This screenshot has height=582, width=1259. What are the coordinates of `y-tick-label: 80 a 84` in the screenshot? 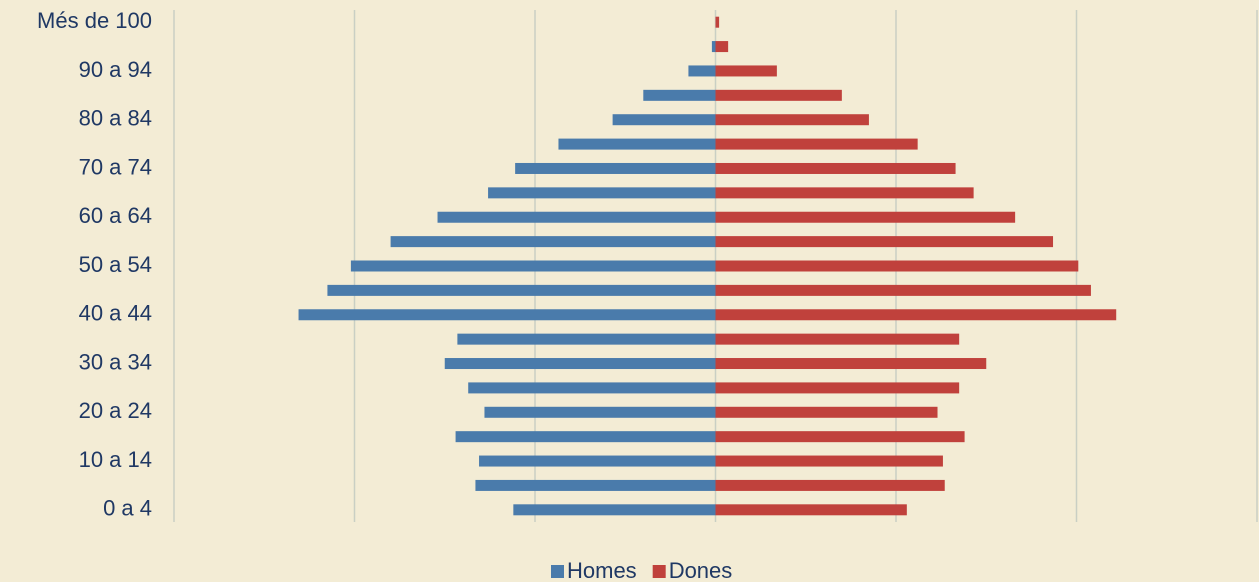 It's located at (115, 118).